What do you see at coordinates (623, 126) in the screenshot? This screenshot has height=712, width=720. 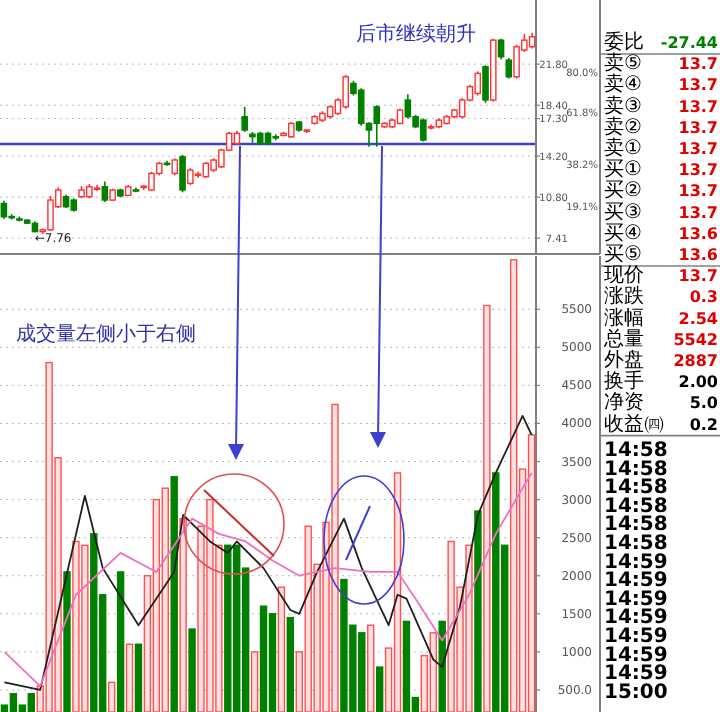 I see `category-label: 卖②` at bounding box center [623, 126].